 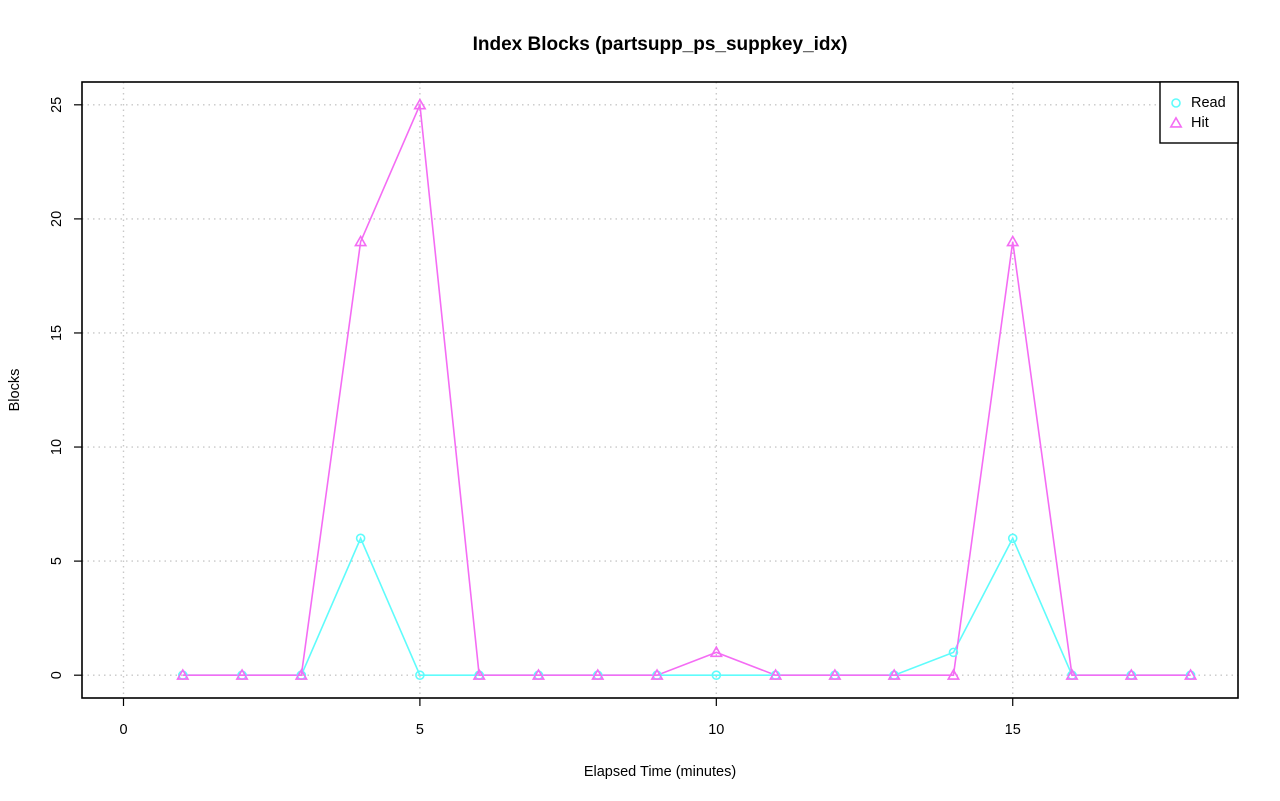 What do you see at coordinates (57, 333) in the screenshot?
I see `y-tick-label: 15` at bounding box center [57, 333].